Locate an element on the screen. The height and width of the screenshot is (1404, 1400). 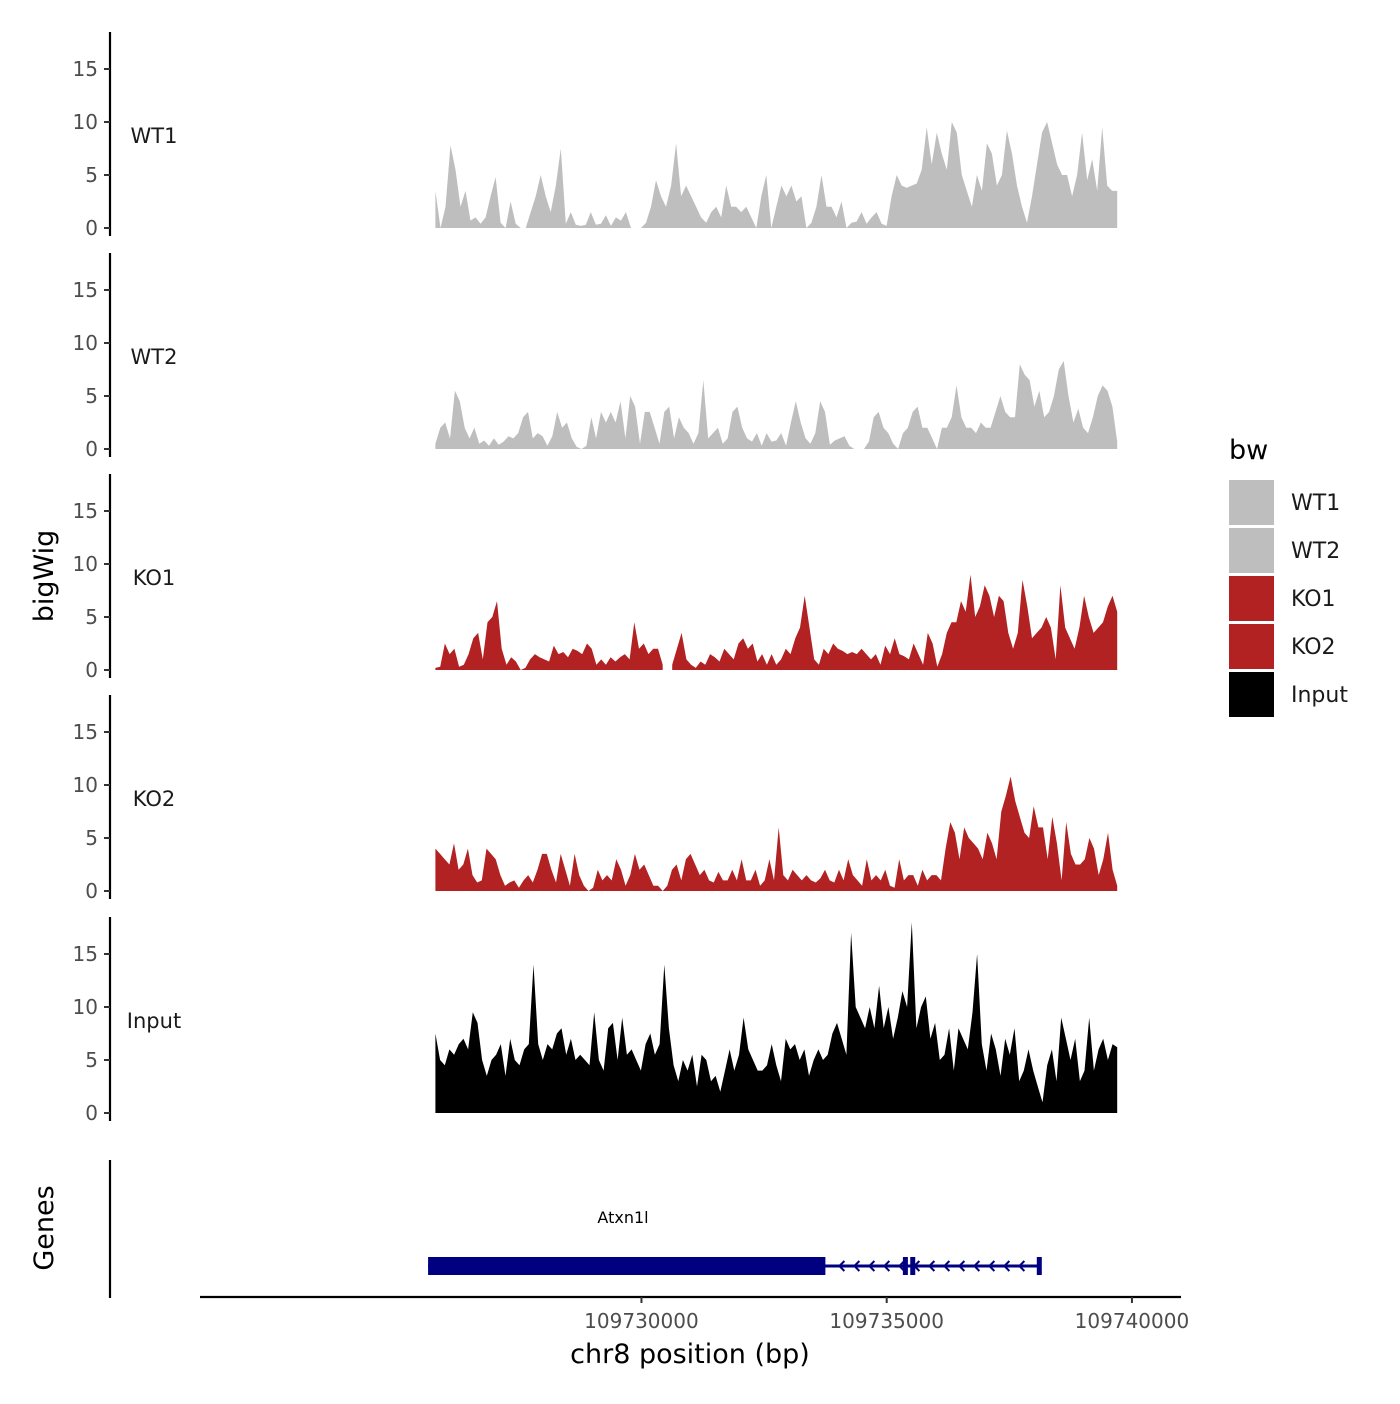
x-tick-label: 109735000 is located at coordinates (886, 1321).